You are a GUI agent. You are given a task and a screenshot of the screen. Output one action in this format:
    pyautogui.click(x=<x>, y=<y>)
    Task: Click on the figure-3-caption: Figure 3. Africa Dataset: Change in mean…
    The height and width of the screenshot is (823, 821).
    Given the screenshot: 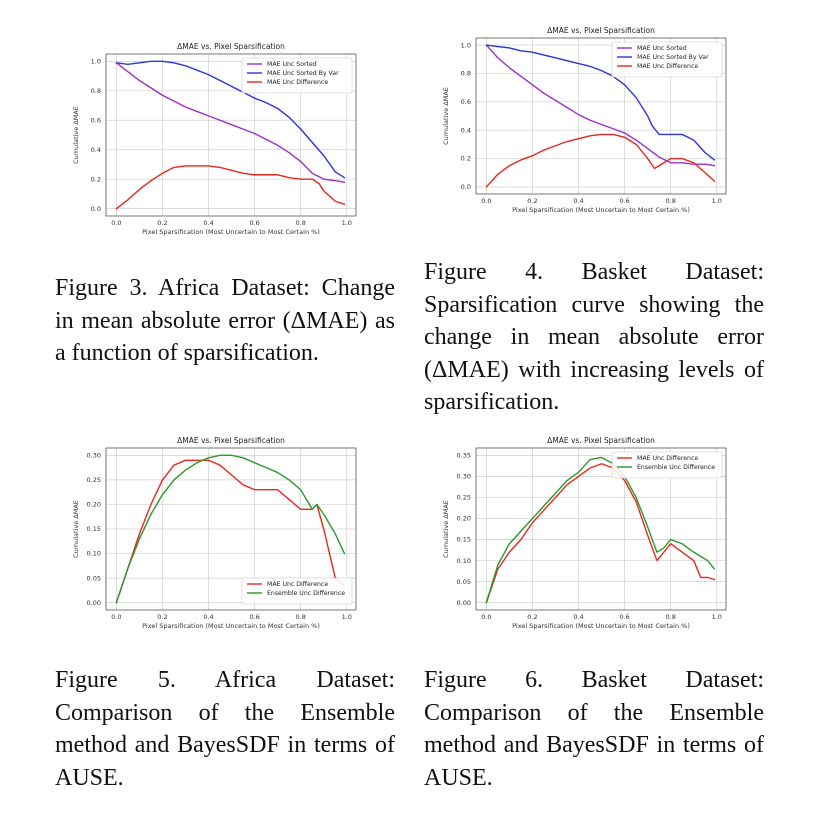 What is the action you would take?
    pyautogui.click(x=225, y=320)
    